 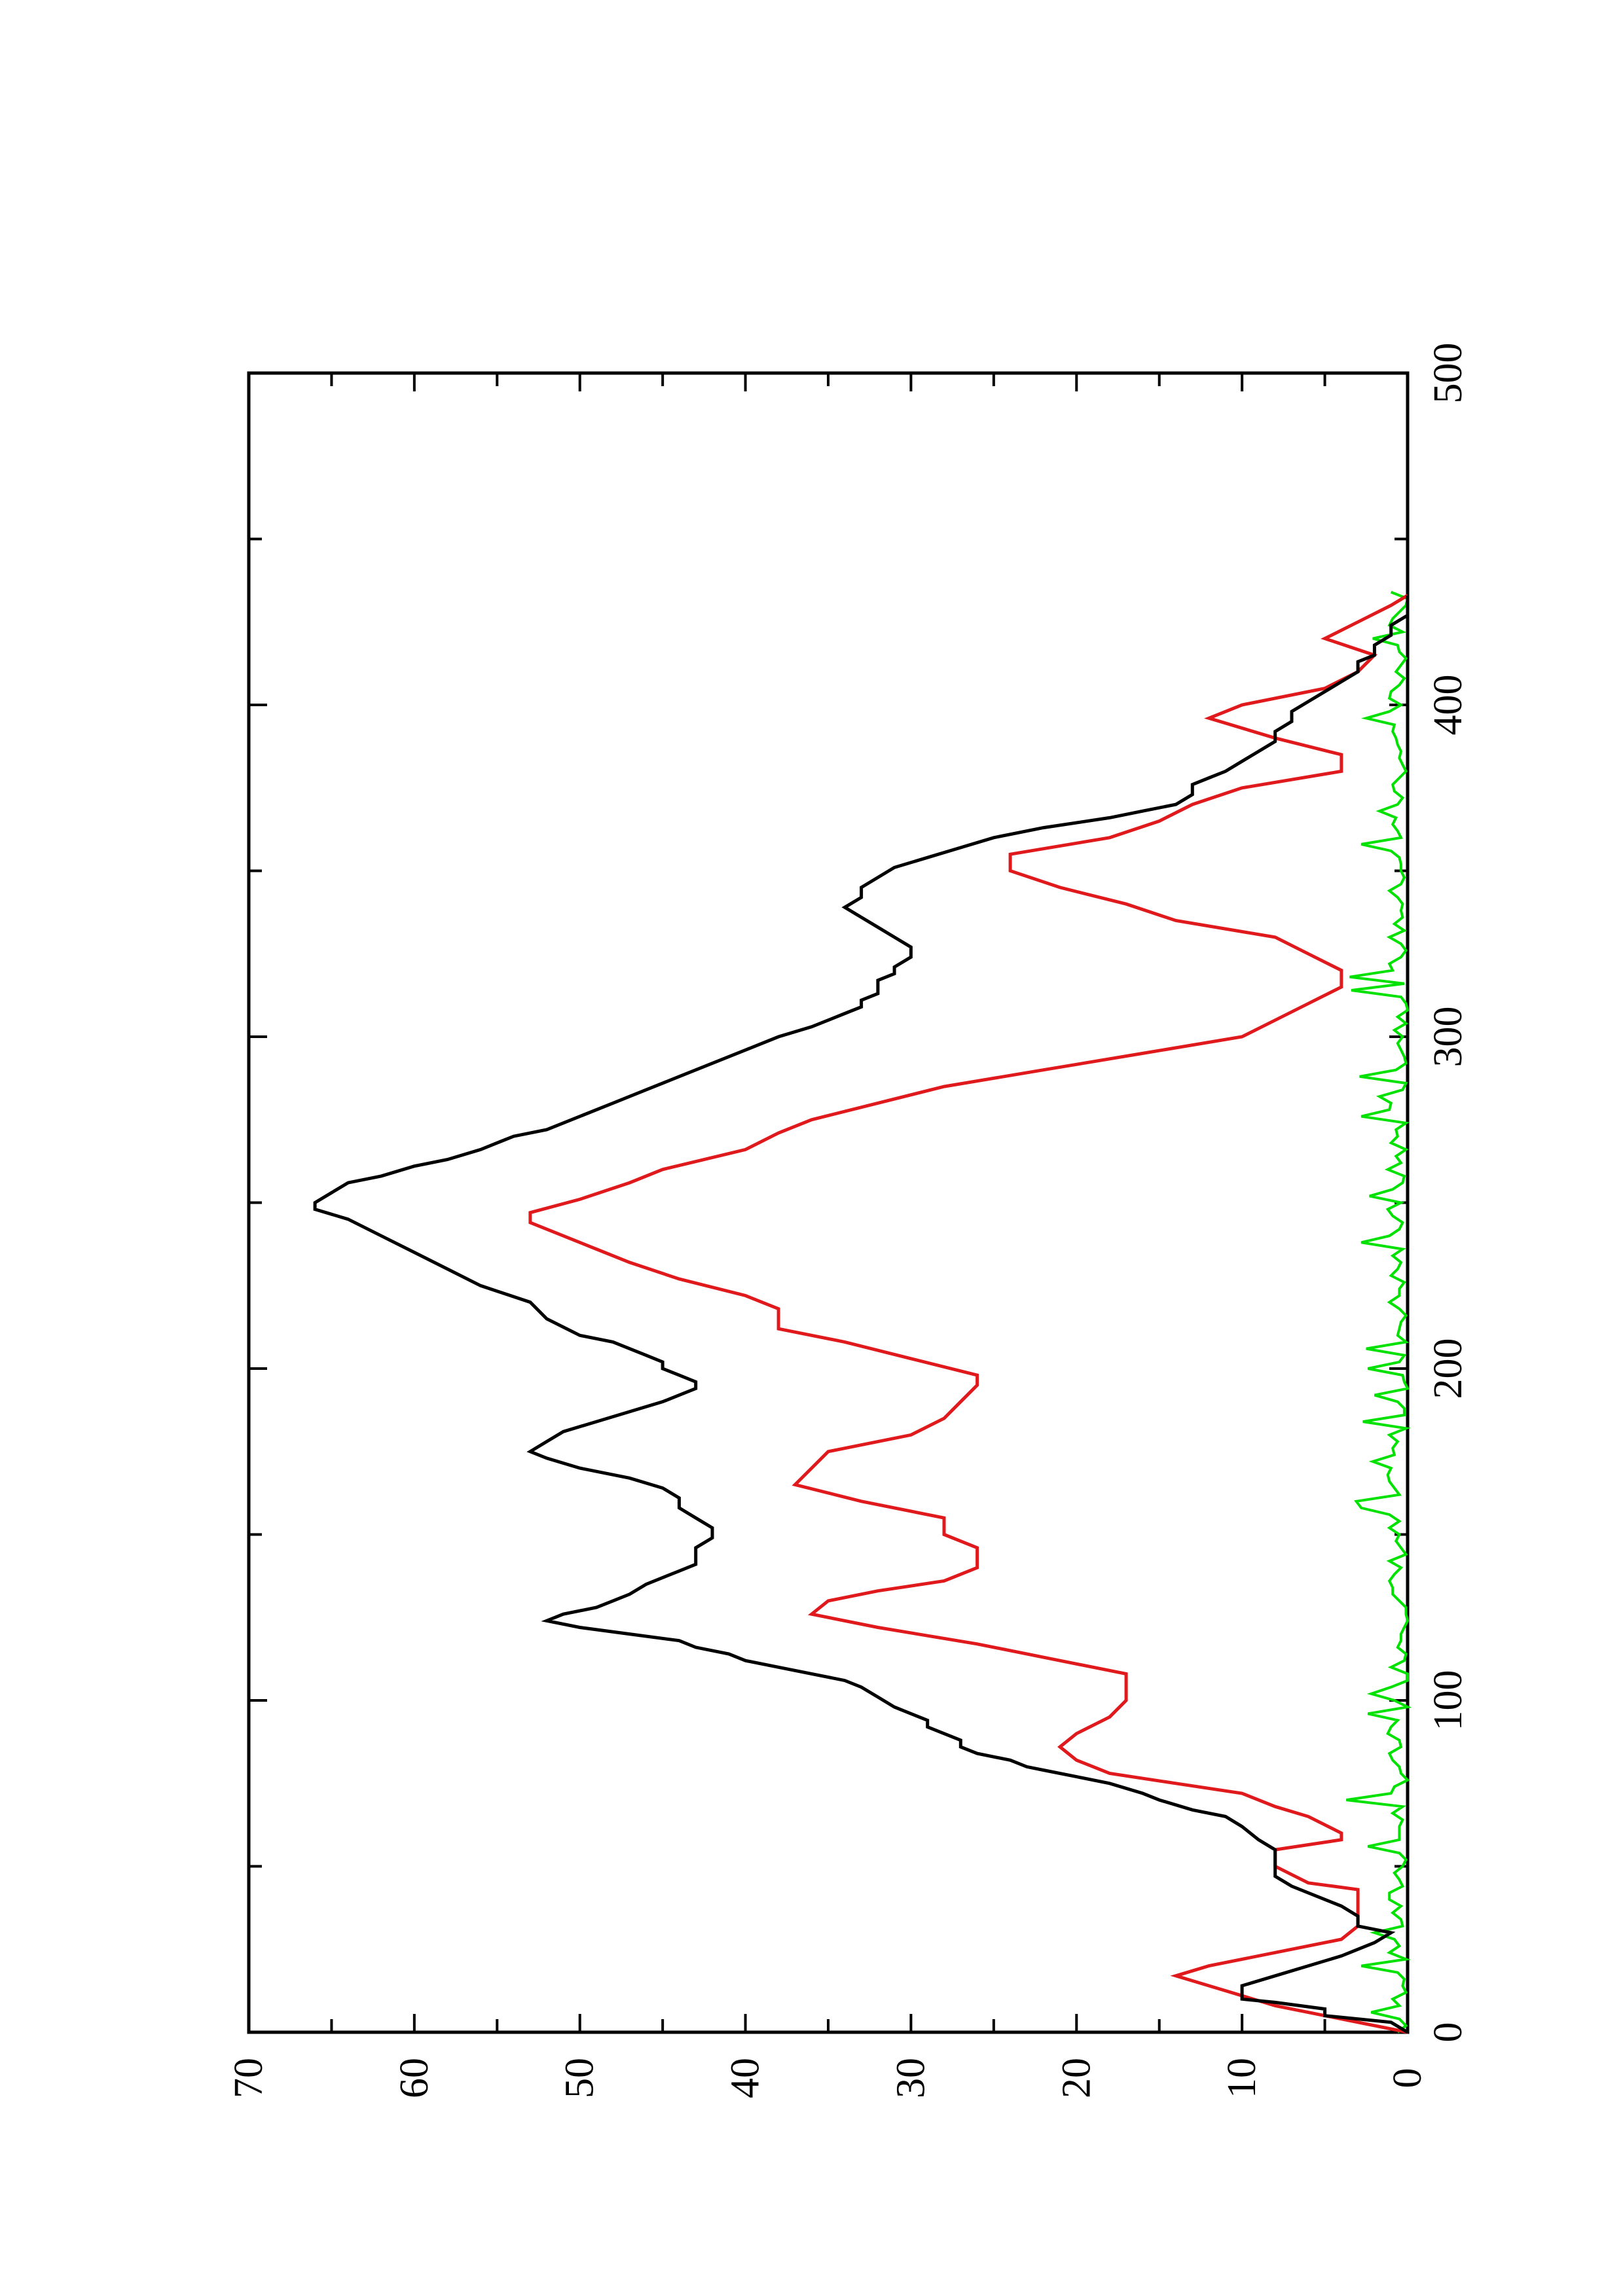 What do you see at coordinates (1242, 2078) in the screenshot?
I see `y-tick-label: 10` at bounding box center [1242, 2078].